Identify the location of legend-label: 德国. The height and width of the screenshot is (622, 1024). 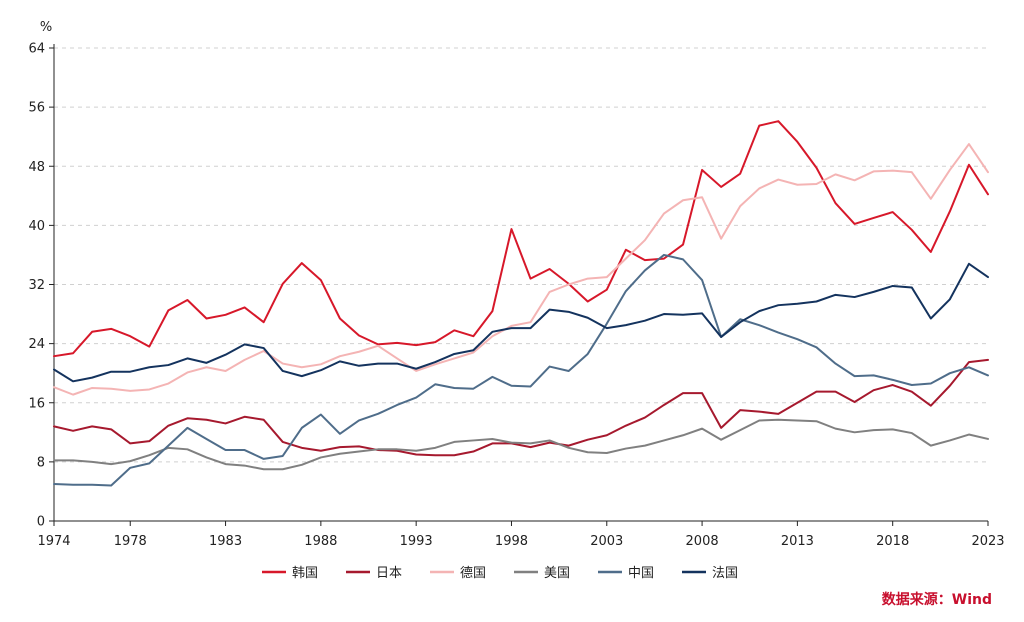
(473, 573).